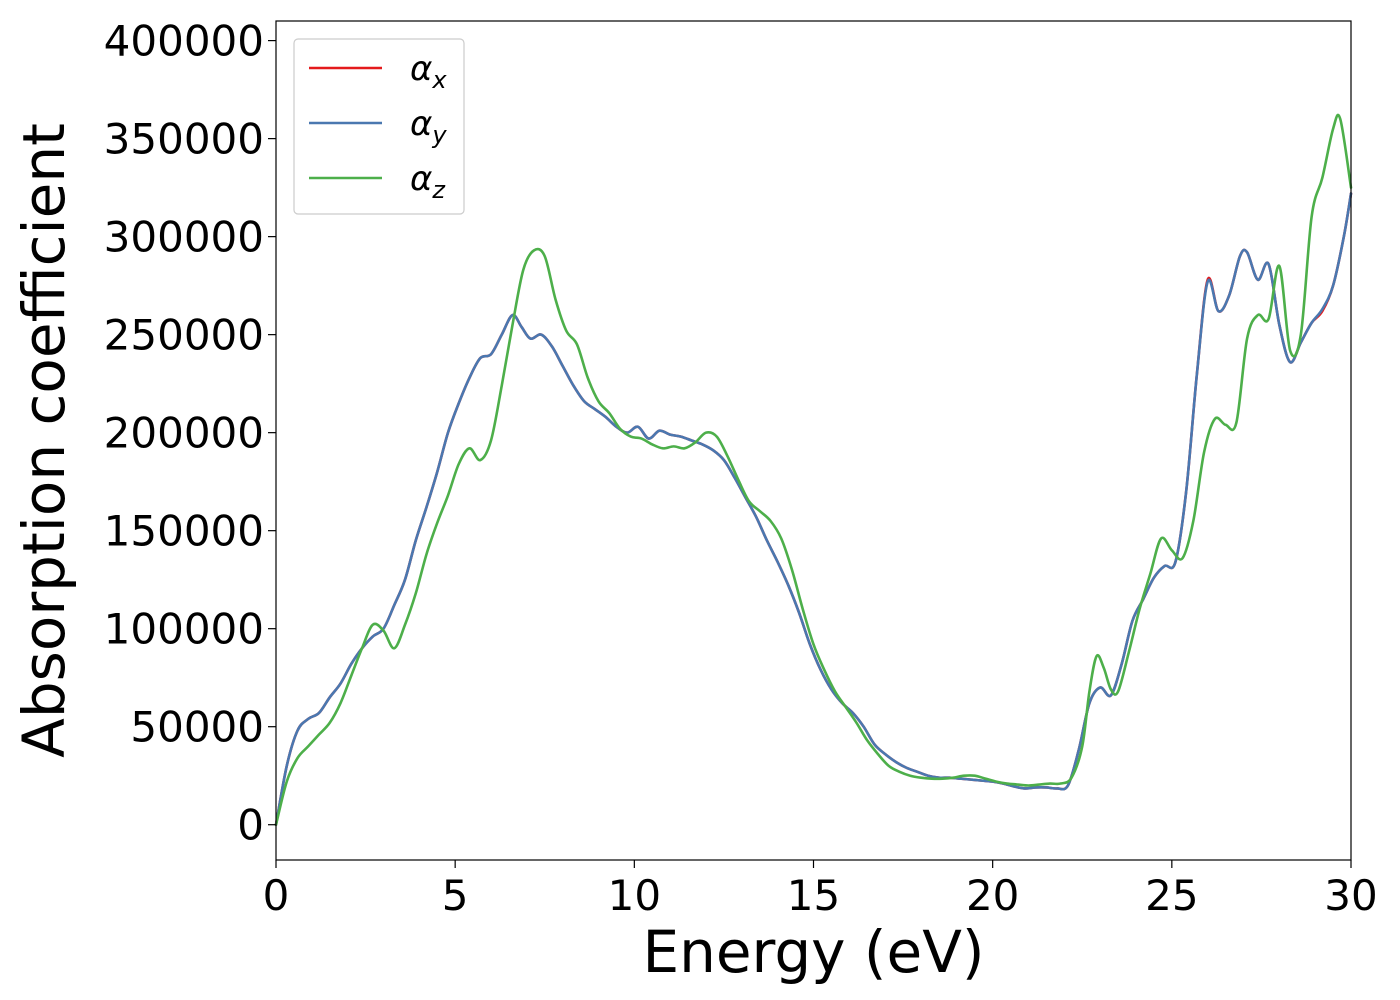 The width and height of the screenshot is (1400, 1000). I want to click on x-tick-label: 30, so click(1350, 895).